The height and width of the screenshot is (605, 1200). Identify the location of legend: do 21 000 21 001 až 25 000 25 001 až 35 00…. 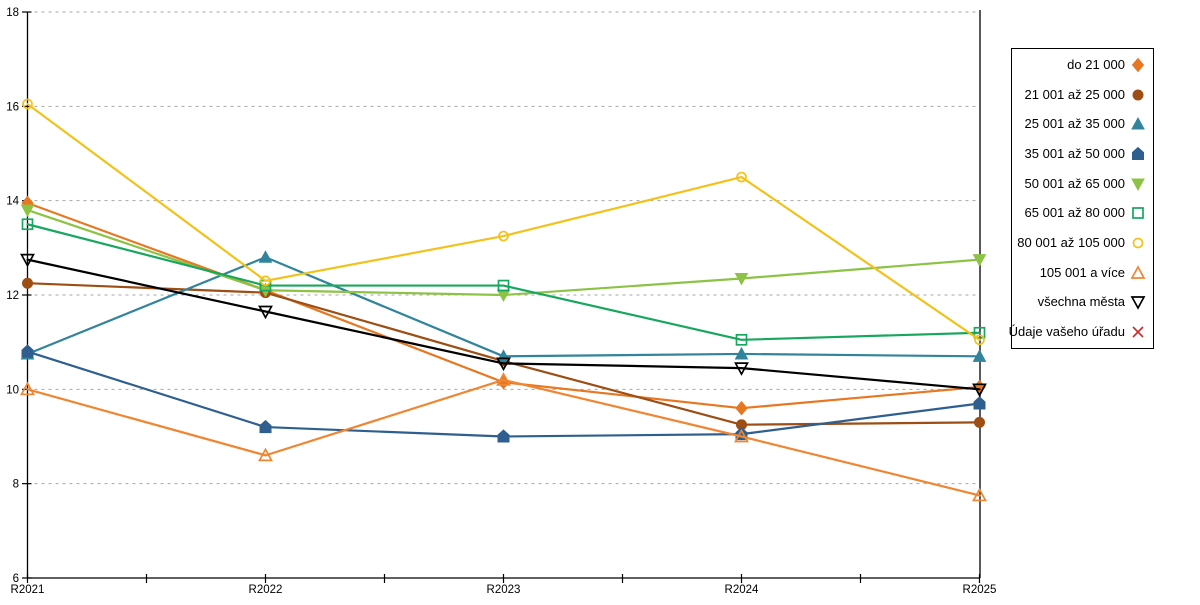
(1081, 198).